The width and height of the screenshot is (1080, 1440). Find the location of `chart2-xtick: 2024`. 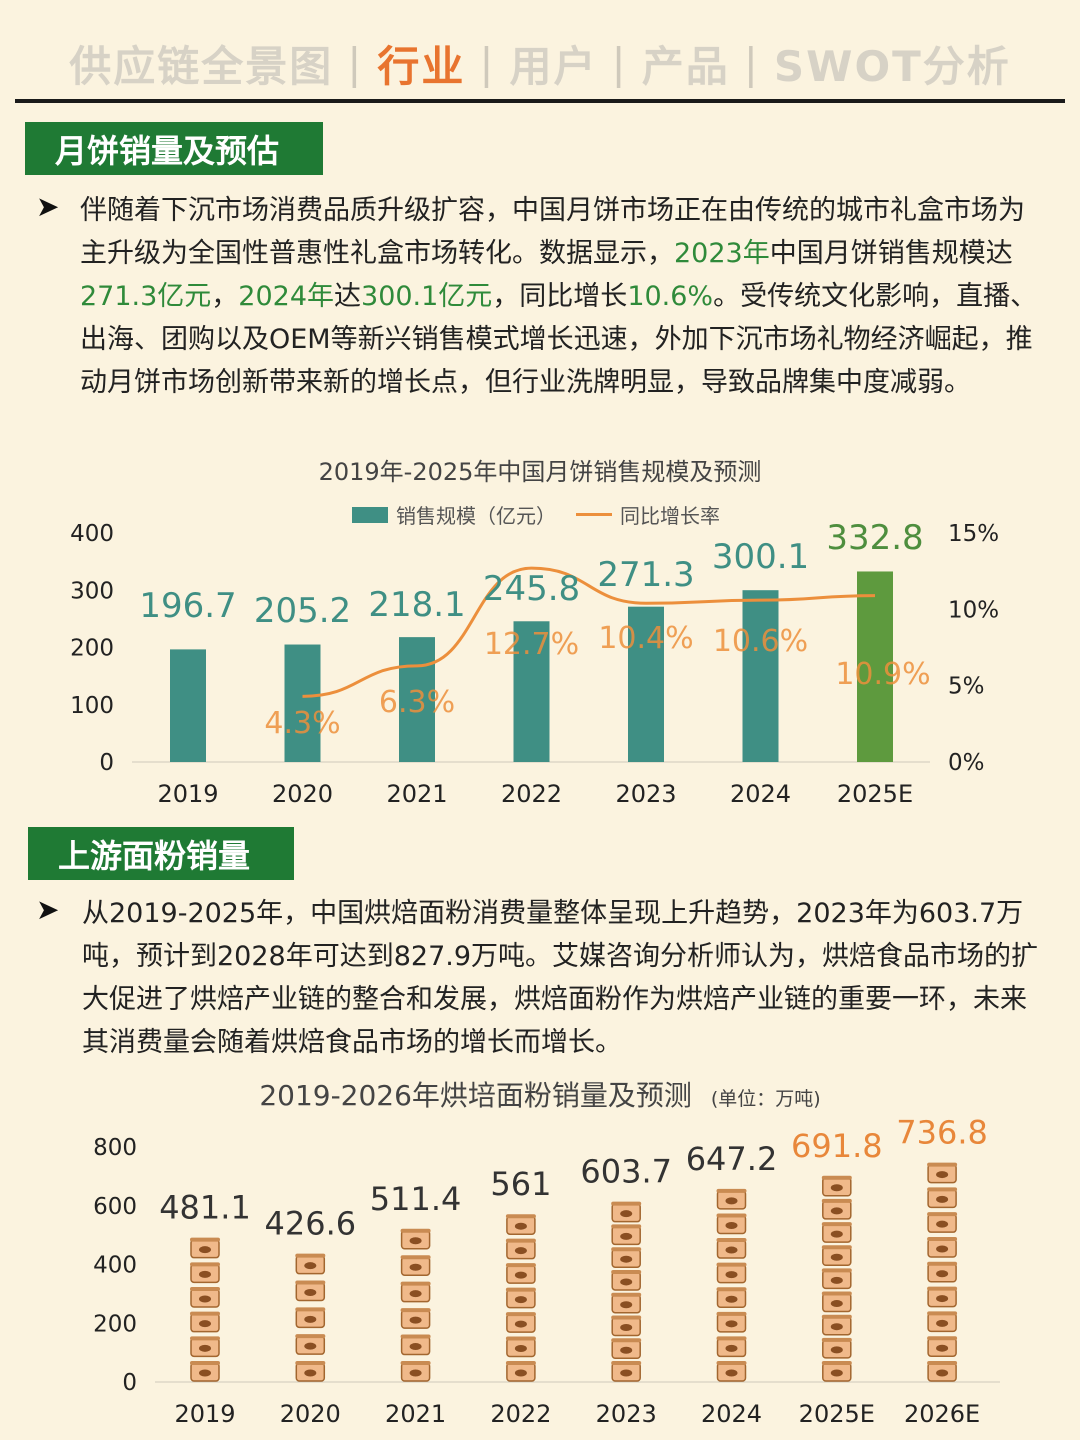

chart2-xtick: 2024 is located at coordinates (731, 1414).